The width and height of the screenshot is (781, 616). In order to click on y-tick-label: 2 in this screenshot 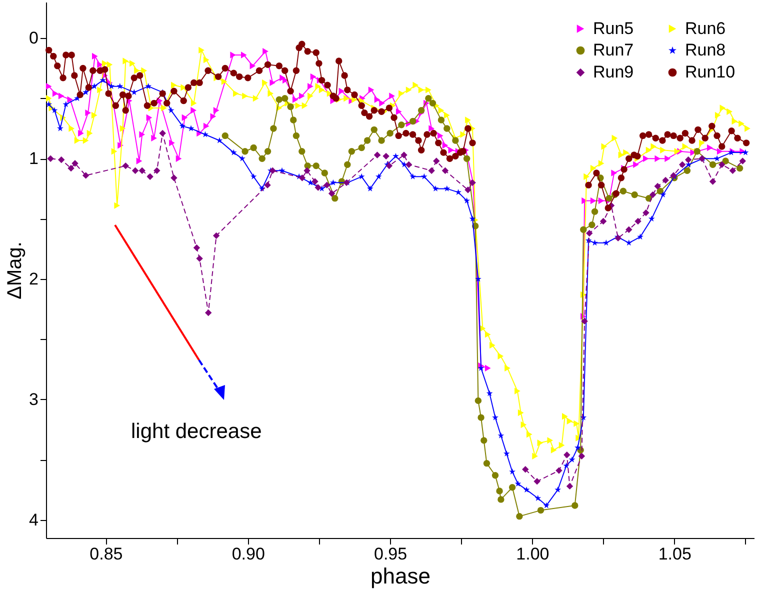, I will do `click(33, 279)`.